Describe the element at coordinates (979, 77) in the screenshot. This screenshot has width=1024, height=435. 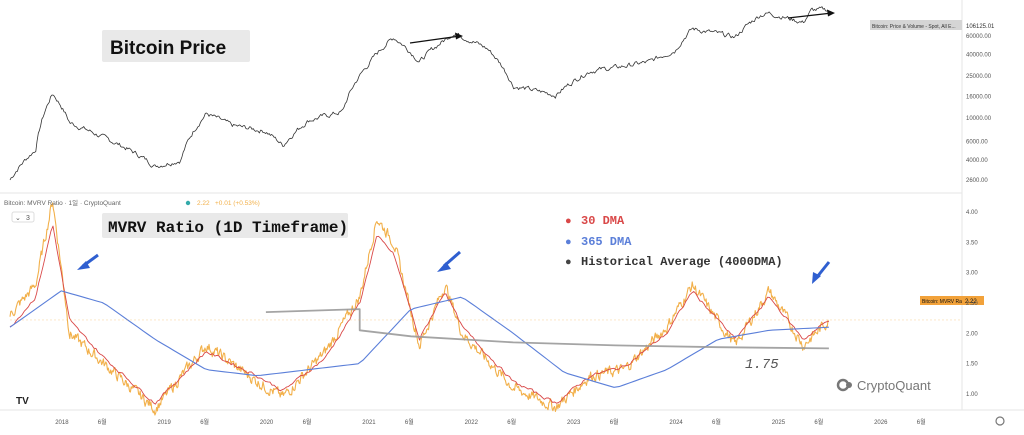
I see `price-y-tick: 25000.00` at that location.